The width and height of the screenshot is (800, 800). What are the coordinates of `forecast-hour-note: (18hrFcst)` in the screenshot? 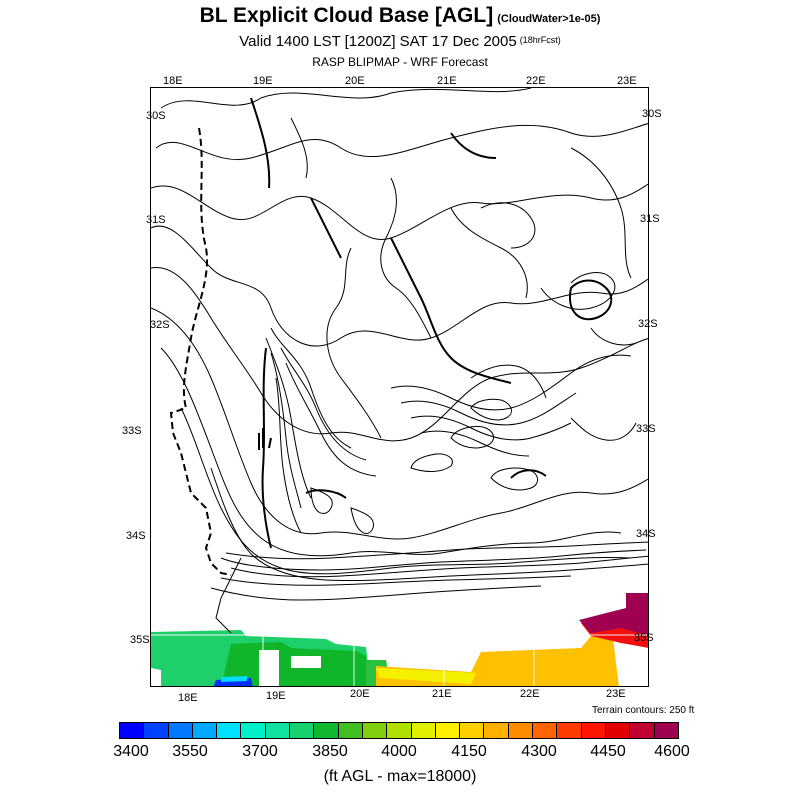 It's located at (540, 40).